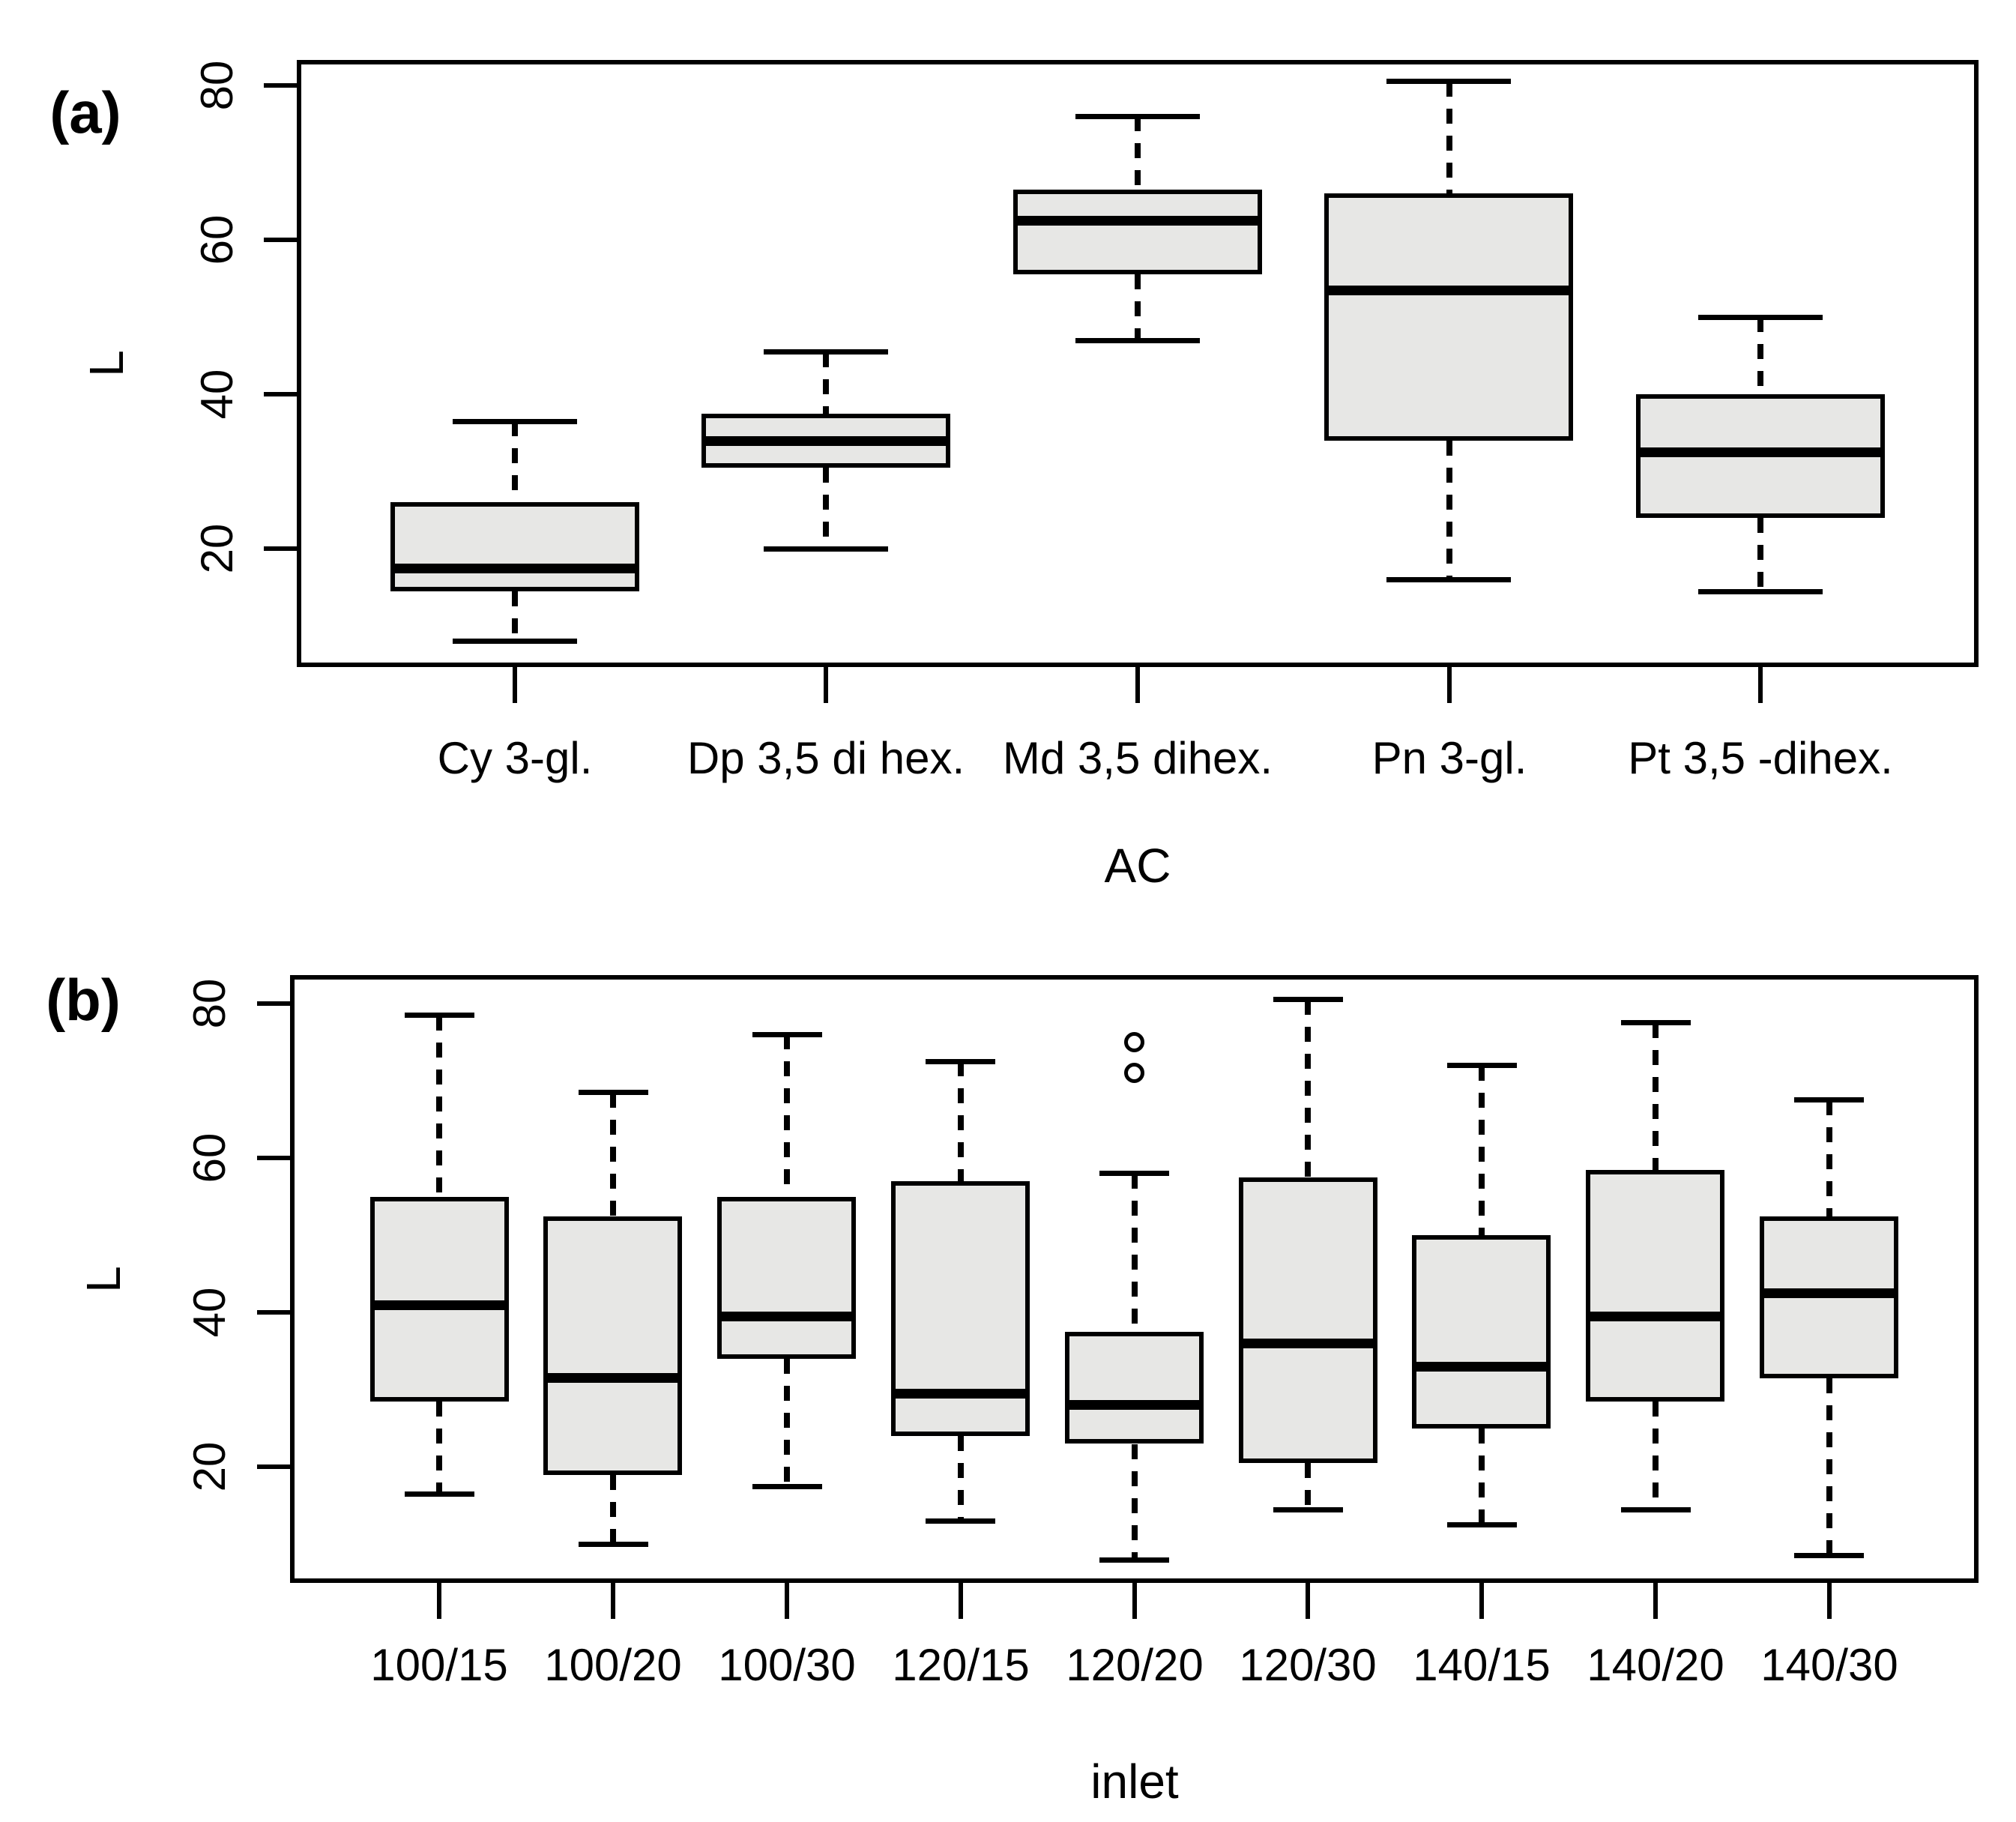 The width and height of the screenshot is (2016, 1822). I want to click on box-cy-3-gl, so click(514, 546).